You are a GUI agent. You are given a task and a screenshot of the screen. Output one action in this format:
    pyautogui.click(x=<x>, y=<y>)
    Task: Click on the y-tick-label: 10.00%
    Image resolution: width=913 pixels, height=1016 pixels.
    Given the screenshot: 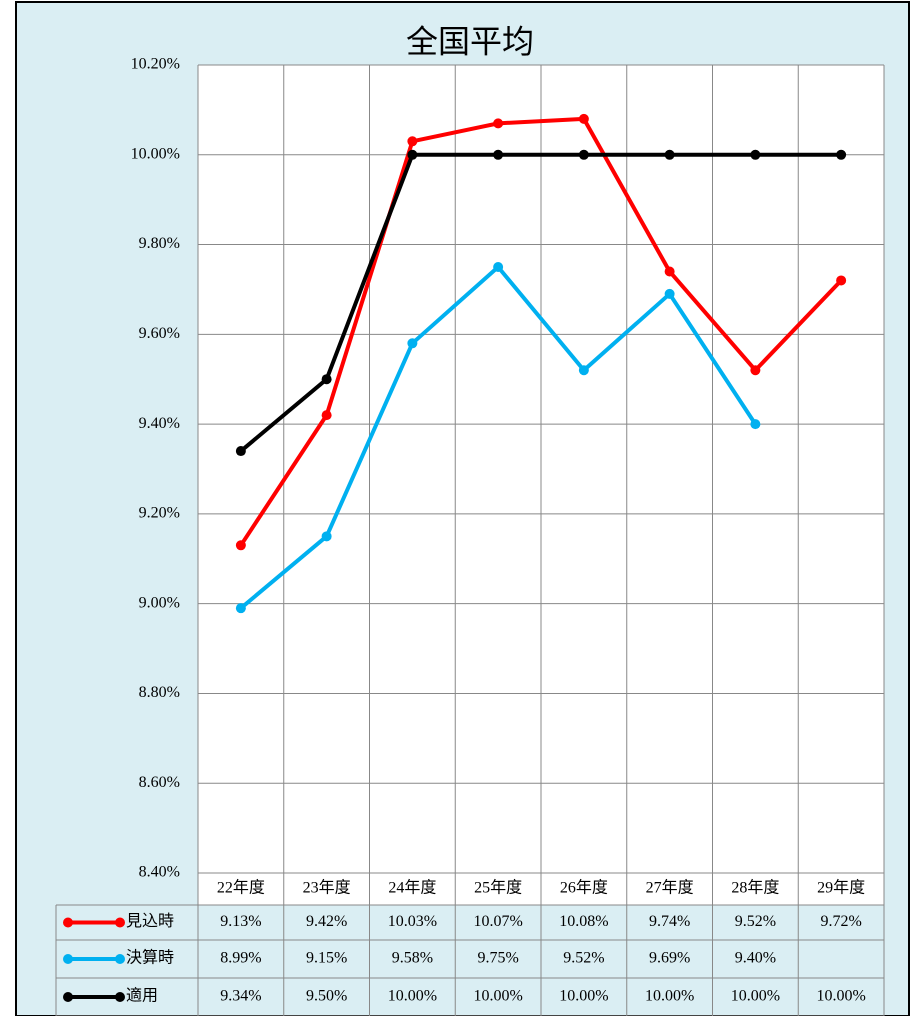 What is the action you would take?
    pyautogui.click(x=155, y=153)
    